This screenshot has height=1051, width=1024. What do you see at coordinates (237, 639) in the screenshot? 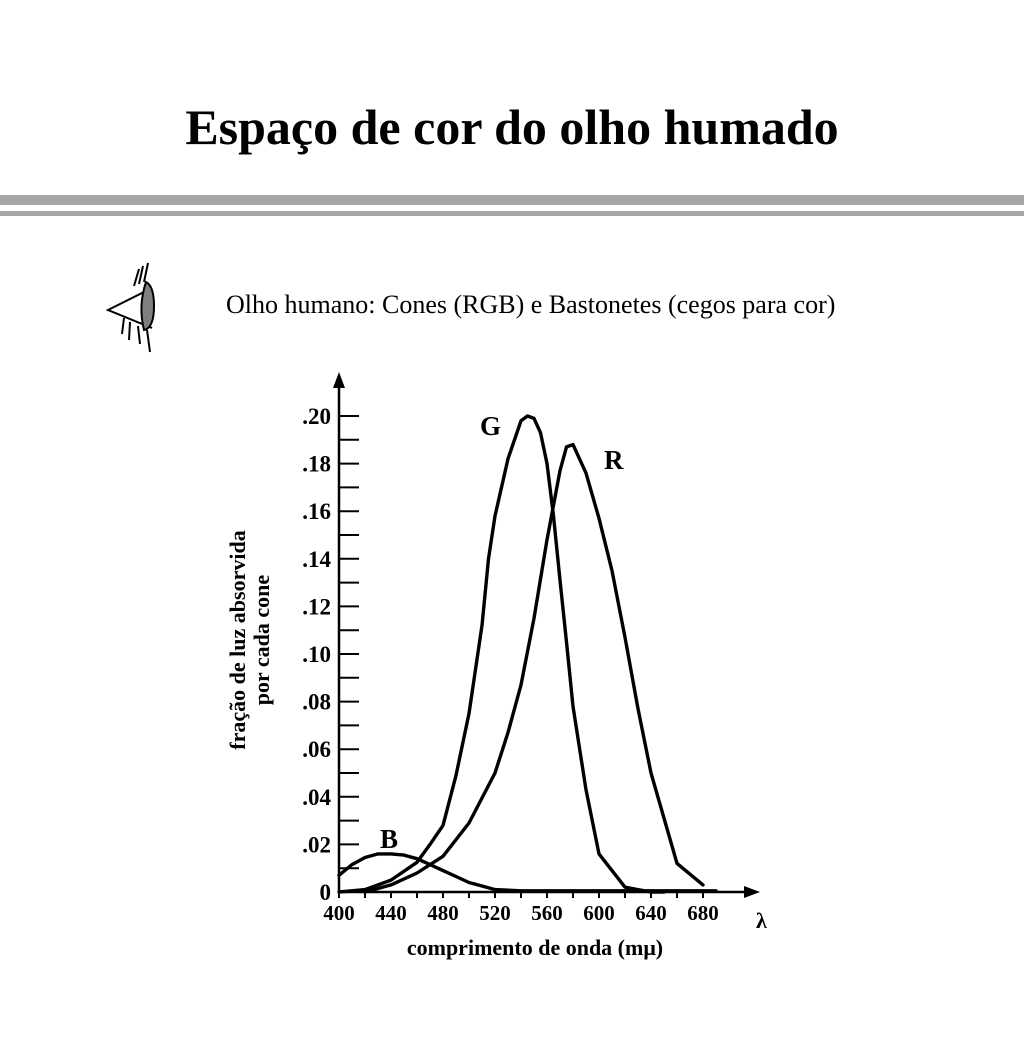
I see `y-axis-label-line: fração de luz absorvida` at bounding box center [237, 639].